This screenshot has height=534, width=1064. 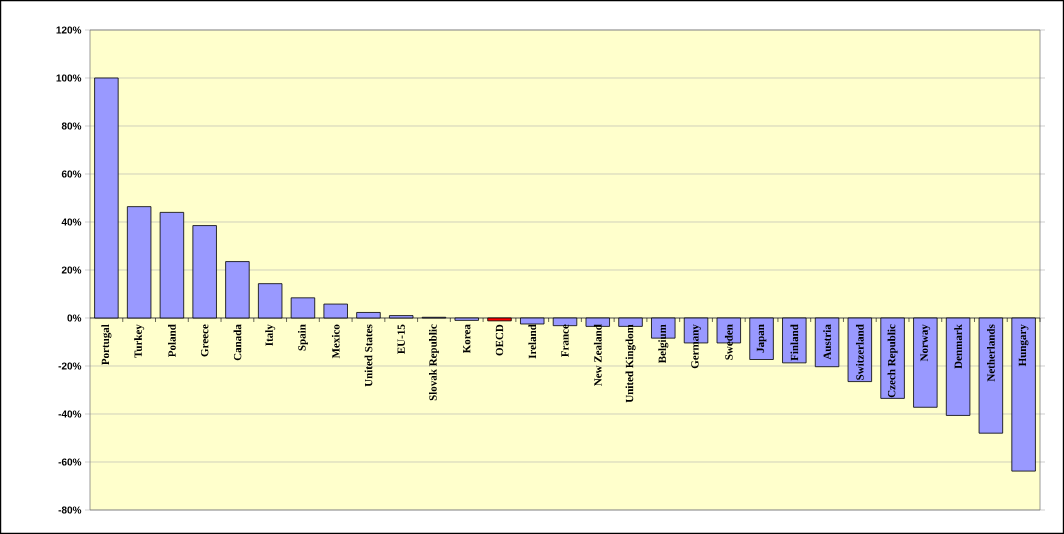 What do you see at coordinates (71, 126) in the screenshot?
I see `y-tick-label: 80%` at bounding box center [71, 126].